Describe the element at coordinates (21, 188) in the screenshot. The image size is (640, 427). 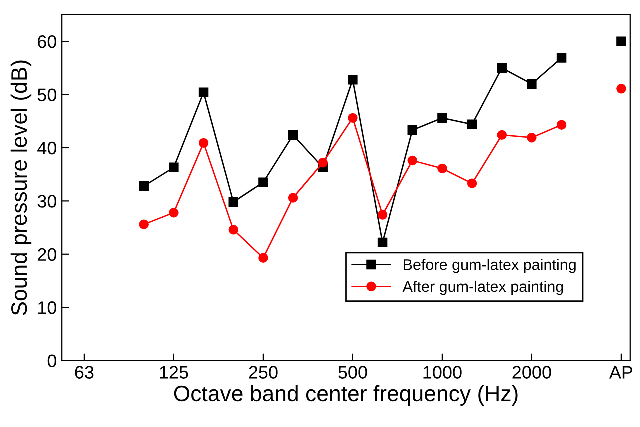
I see `y-axis-title: Sound pressure level (dB)` at that location.